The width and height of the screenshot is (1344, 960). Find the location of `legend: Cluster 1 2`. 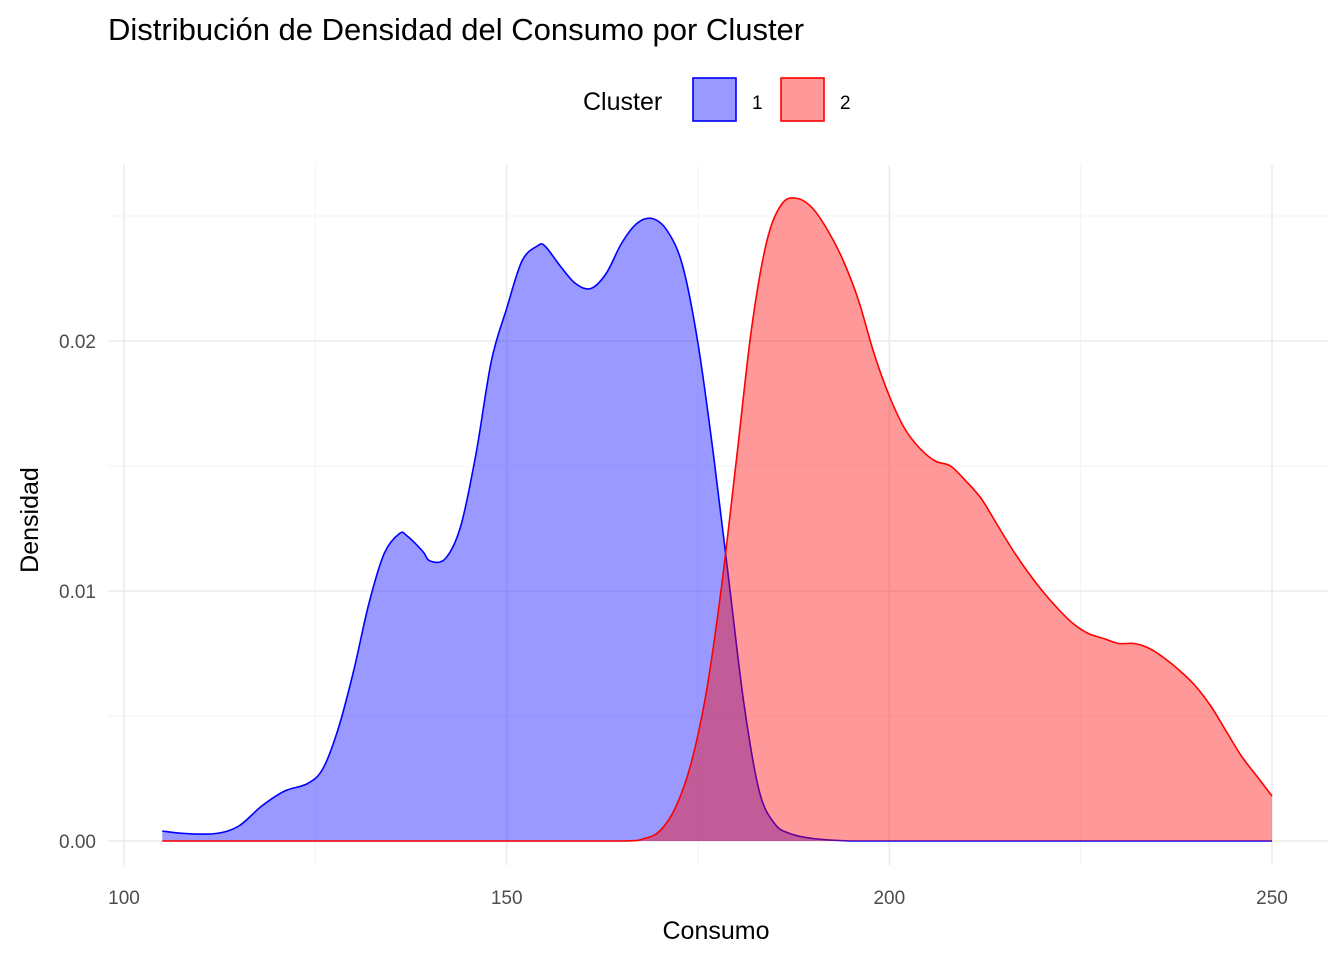

legend: Cluster 1 2 is located at coordinates (717, 99).